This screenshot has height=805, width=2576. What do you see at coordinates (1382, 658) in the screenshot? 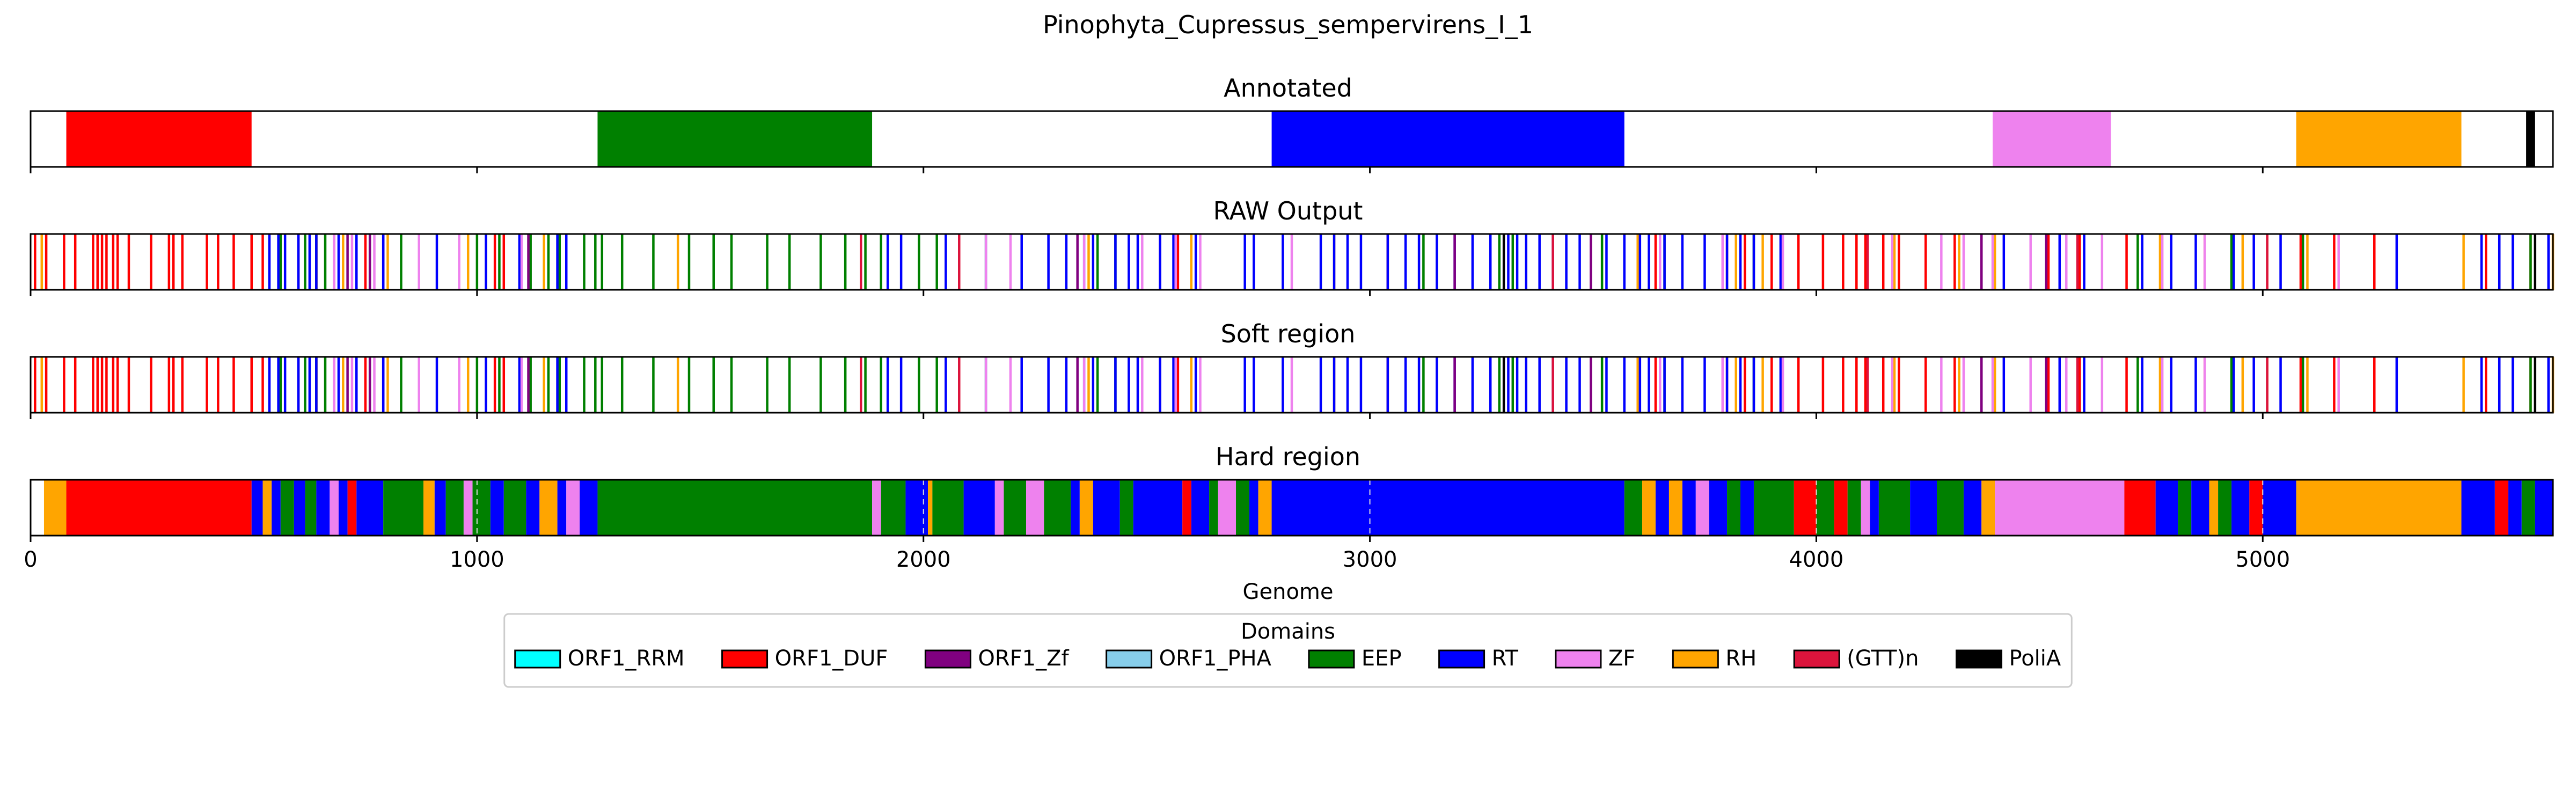
I see `legend-label: EEP` at bounding box center [1382, 658].